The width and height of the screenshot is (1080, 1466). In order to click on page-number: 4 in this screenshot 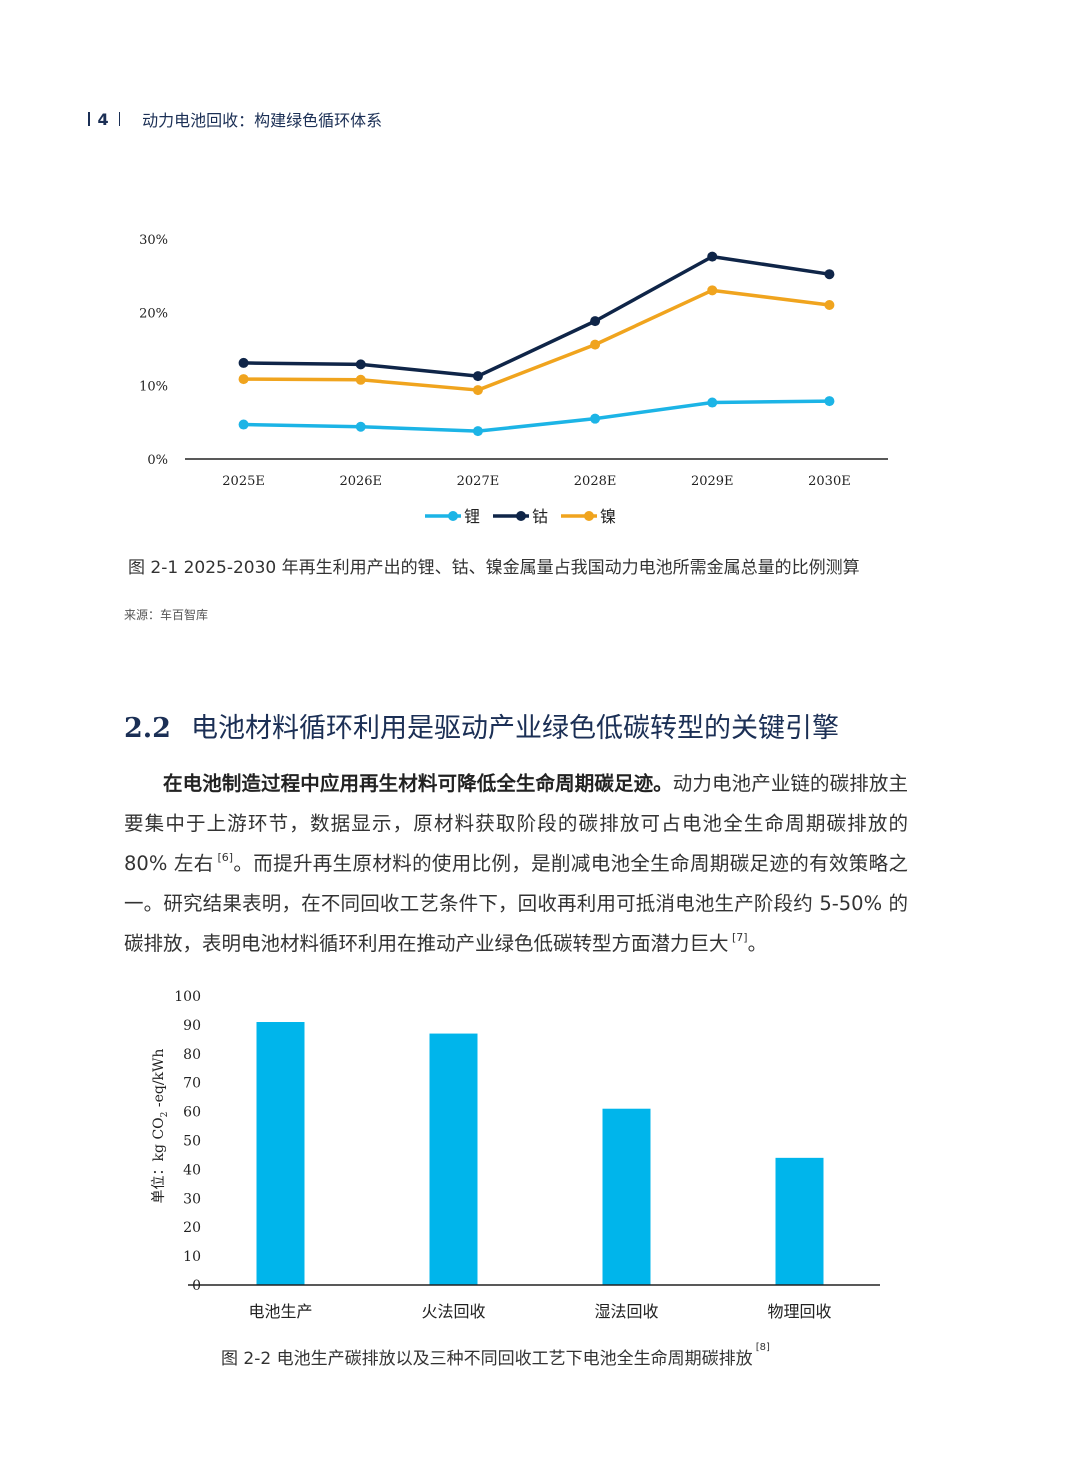, I will do `click(104, 119)`.